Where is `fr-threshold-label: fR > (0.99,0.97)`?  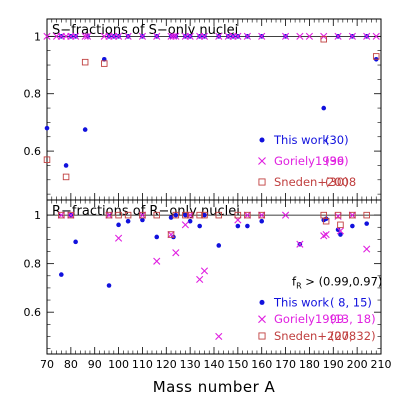
fr-threshold-label: fR > (0.99,0.97) is located at coordinates (337, 283).